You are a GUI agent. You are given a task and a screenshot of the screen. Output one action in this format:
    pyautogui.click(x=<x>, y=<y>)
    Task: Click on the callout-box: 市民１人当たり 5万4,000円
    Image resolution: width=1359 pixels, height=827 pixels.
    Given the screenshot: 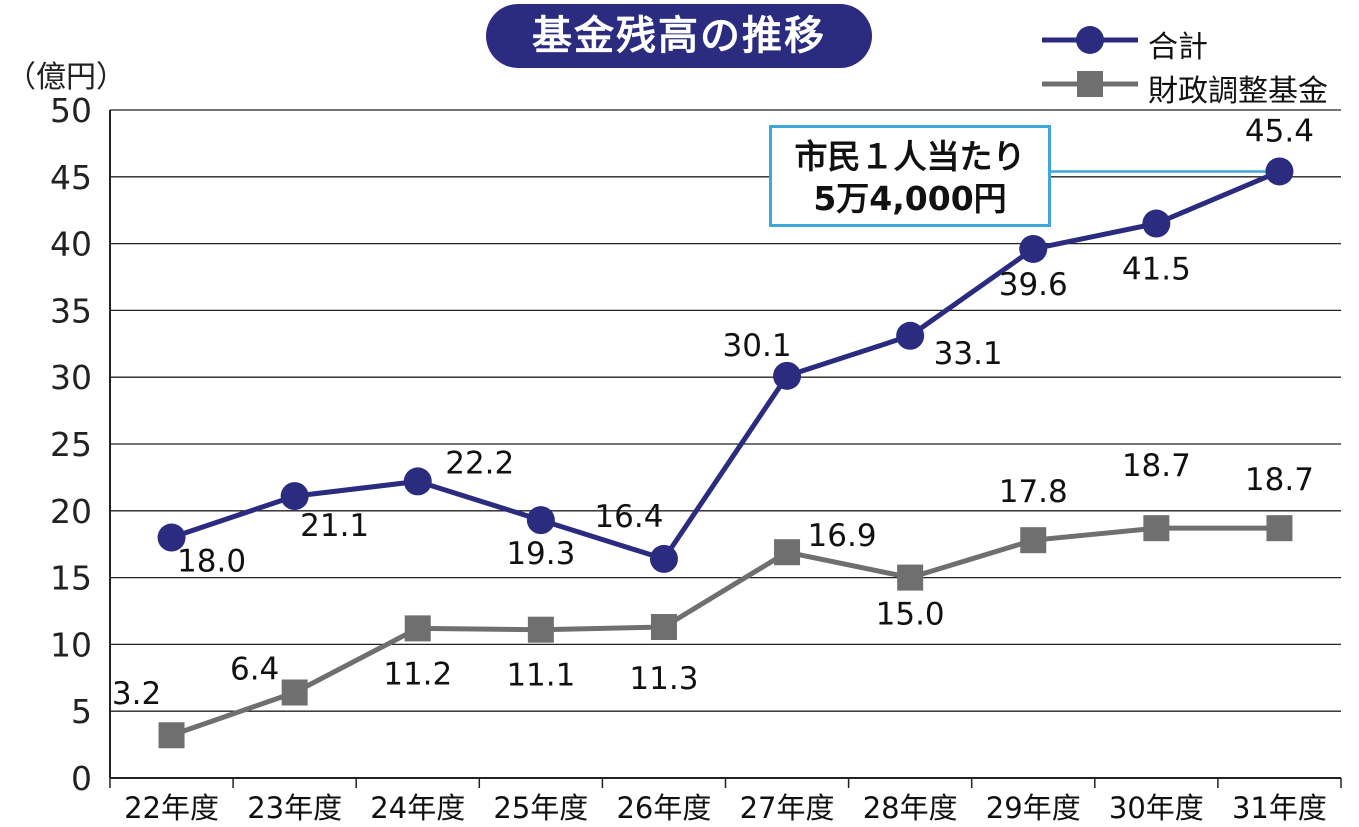 What is the action you would take?
    pyautogui.click(x=910, y=176)
    